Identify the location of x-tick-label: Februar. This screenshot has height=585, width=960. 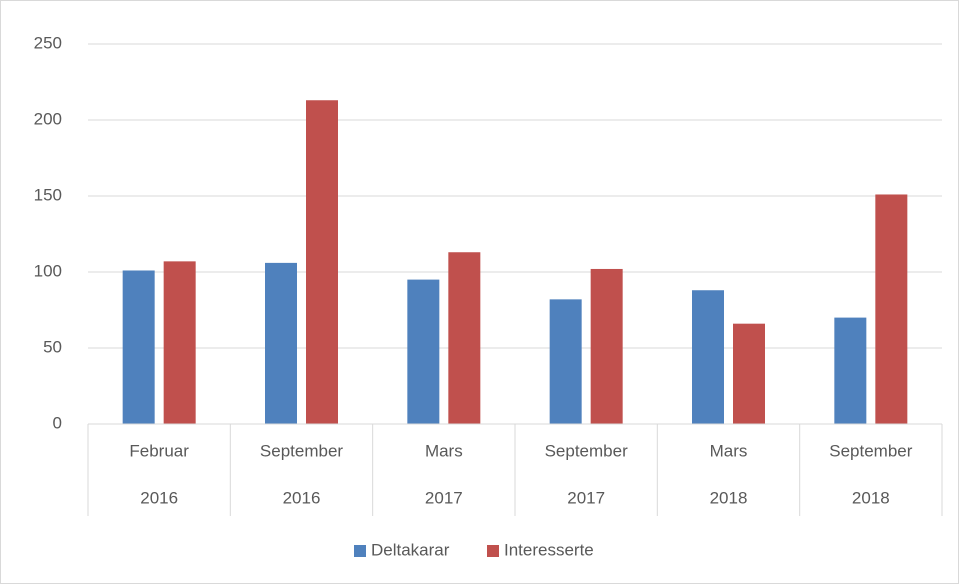
(159, 450).